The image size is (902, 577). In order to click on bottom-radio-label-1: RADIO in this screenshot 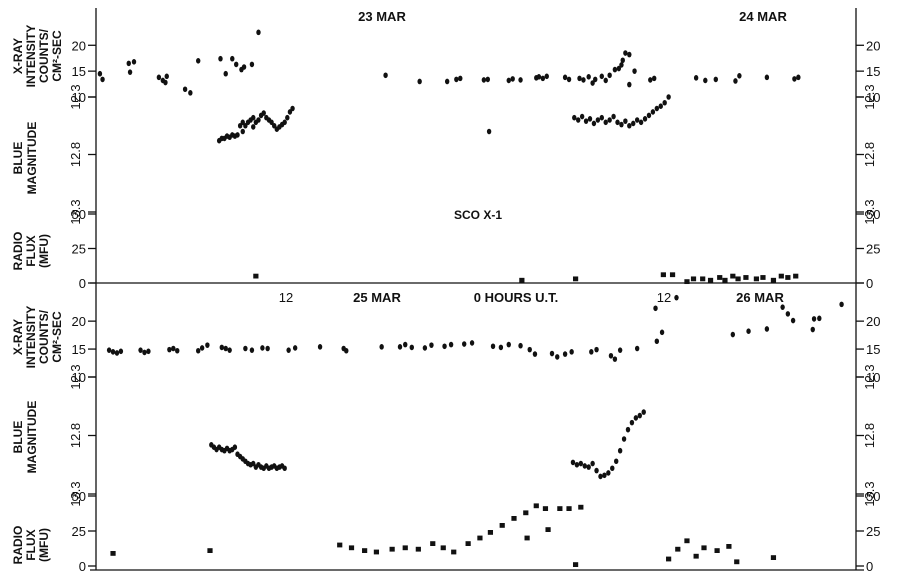, I will do `click(18, 545)`.